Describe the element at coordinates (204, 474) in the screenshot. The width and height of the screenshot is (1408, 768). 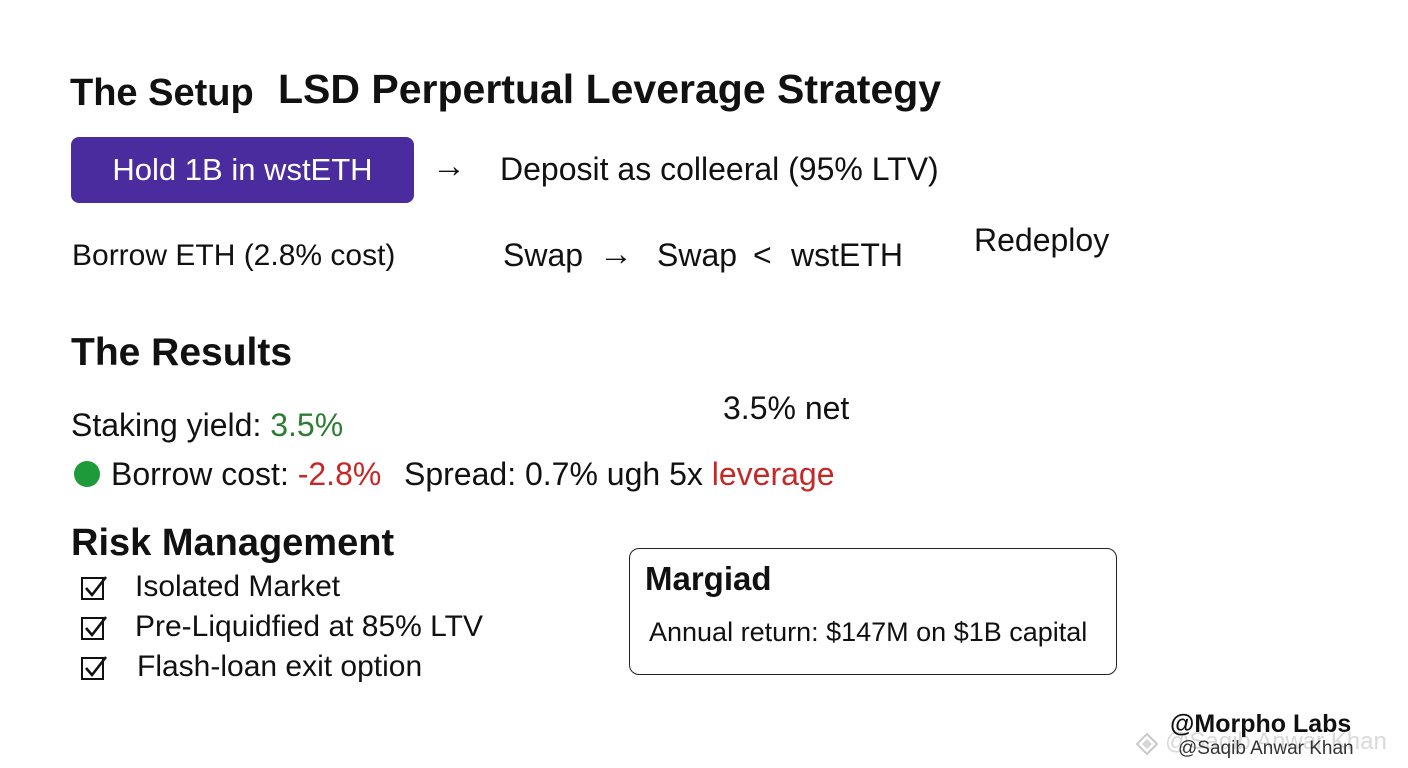
I see `borrow-cost-label: Borrow cost:` at that location.